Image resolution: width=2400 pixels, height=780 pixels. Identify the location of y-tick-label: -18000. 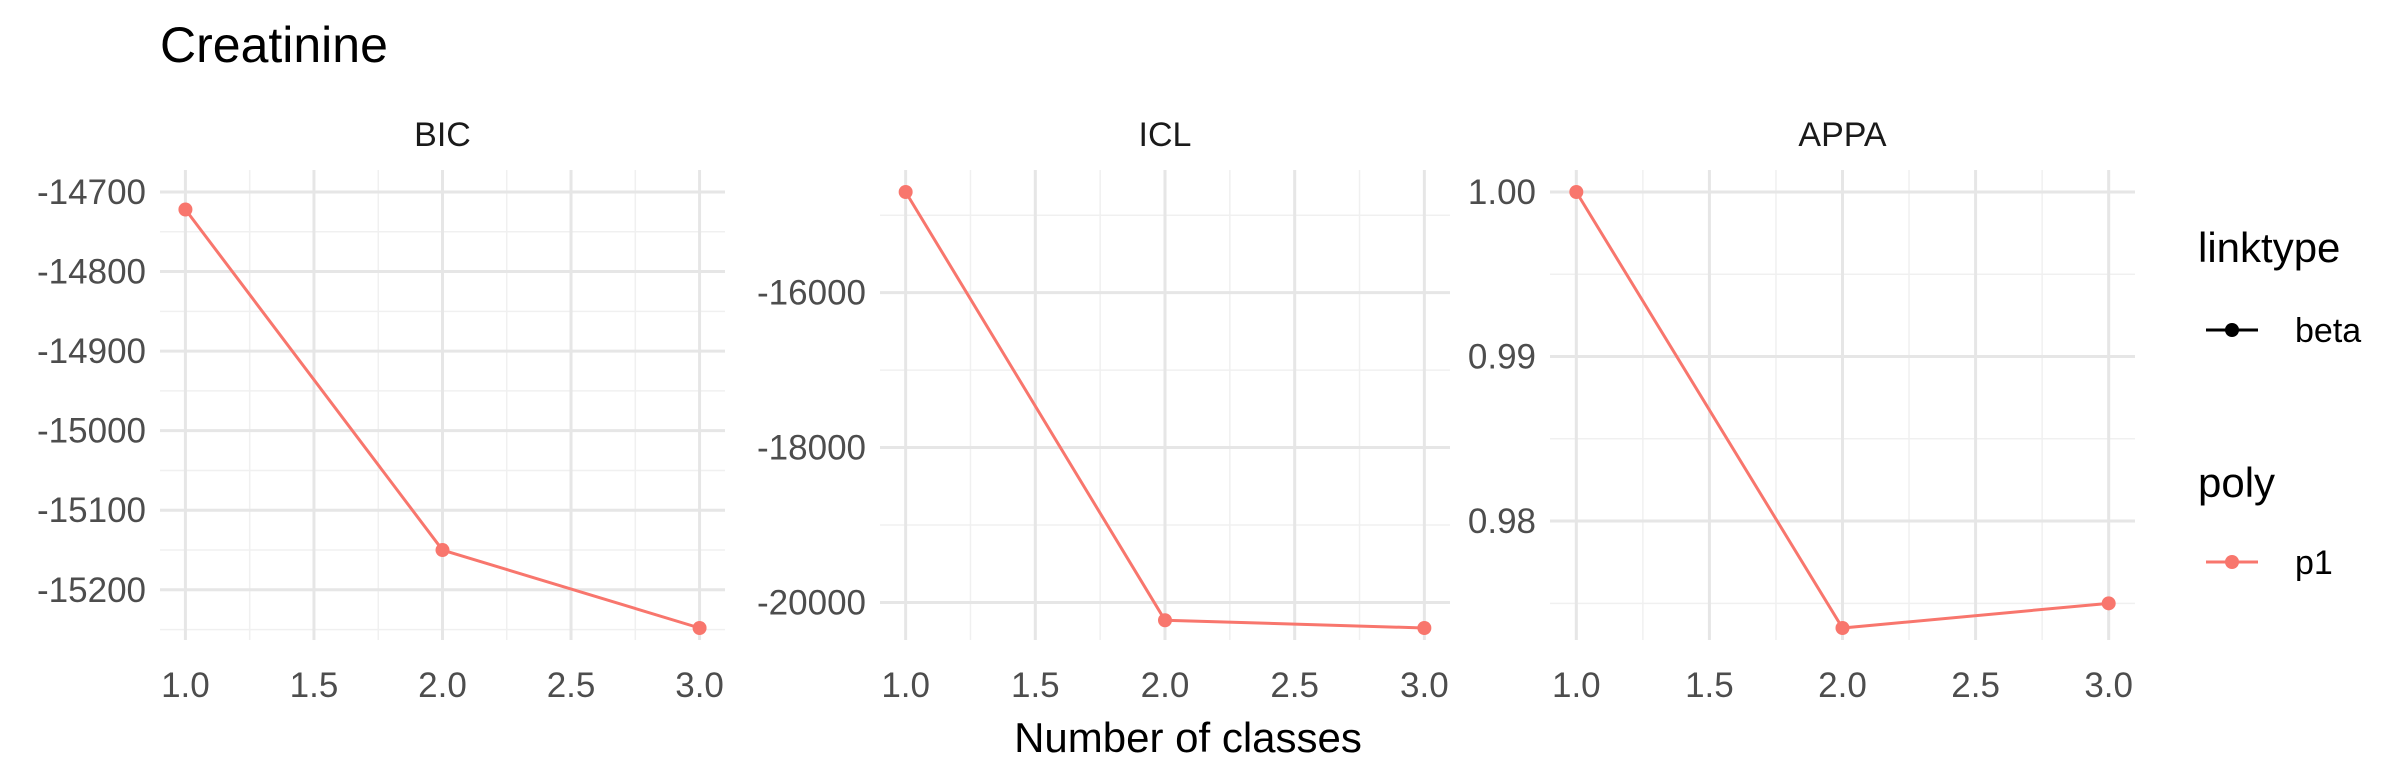
(811, 448).